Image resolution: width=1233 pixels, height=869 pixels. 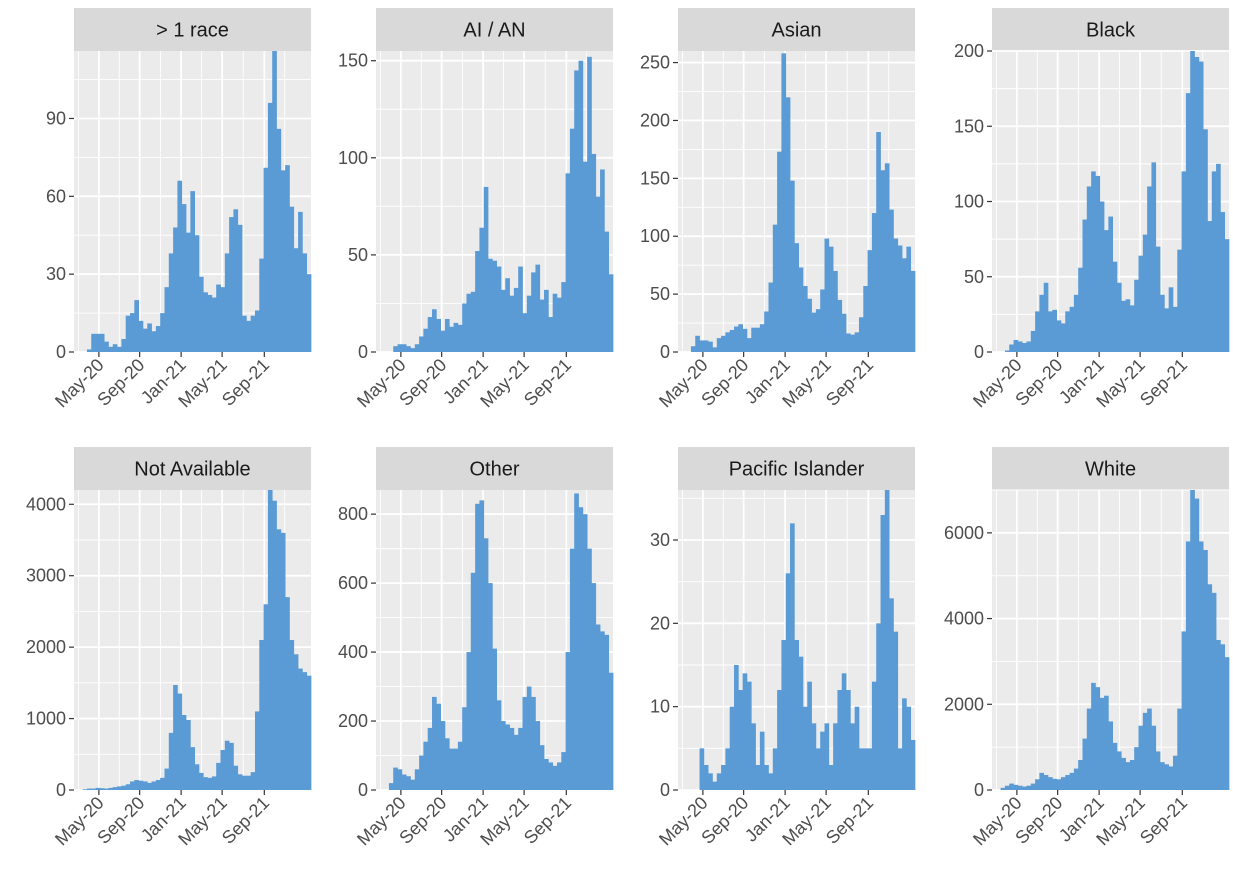 I want to click on facet-strip-label: White, so click(x=1110, y=470).